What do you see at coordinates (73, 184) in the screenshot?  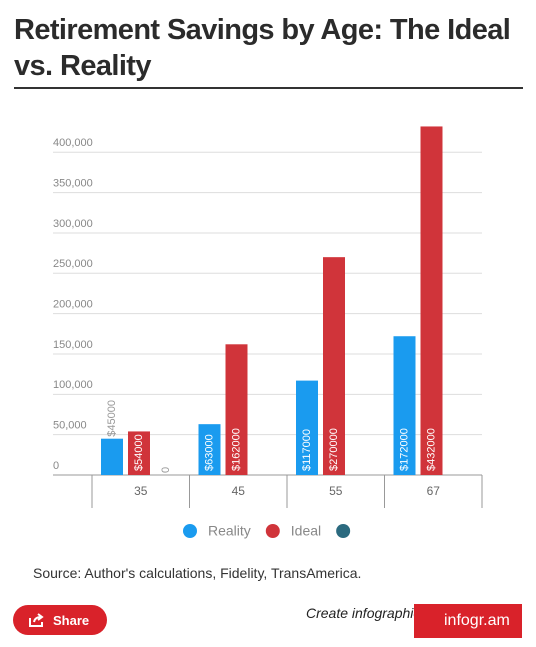 I see `y-tick-label: 350,000` at bounding box center [73, 184].